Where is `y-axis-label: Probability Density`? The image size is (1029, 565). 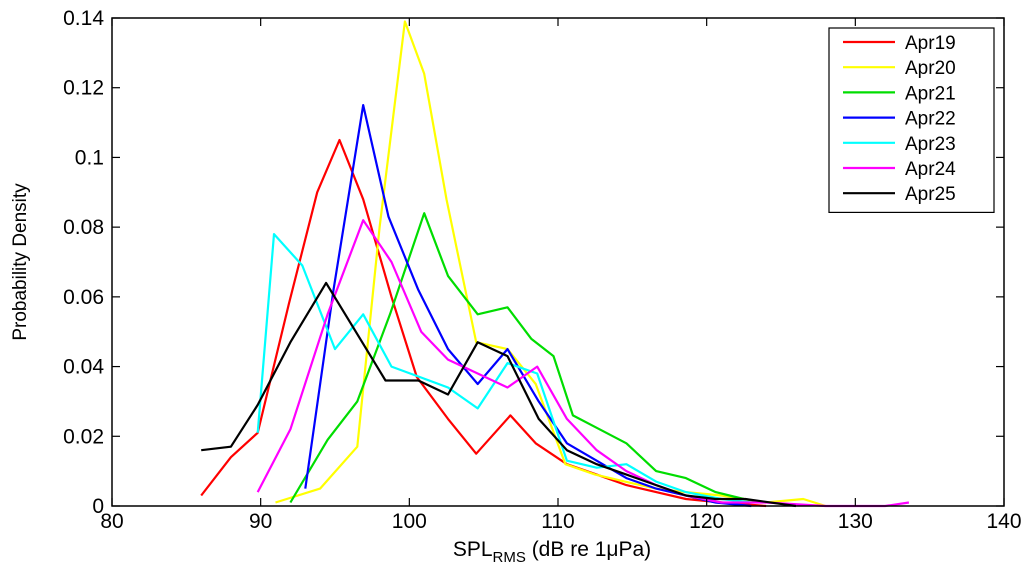 y-axis-label: Probability Density is located at coordinates (20, 262).